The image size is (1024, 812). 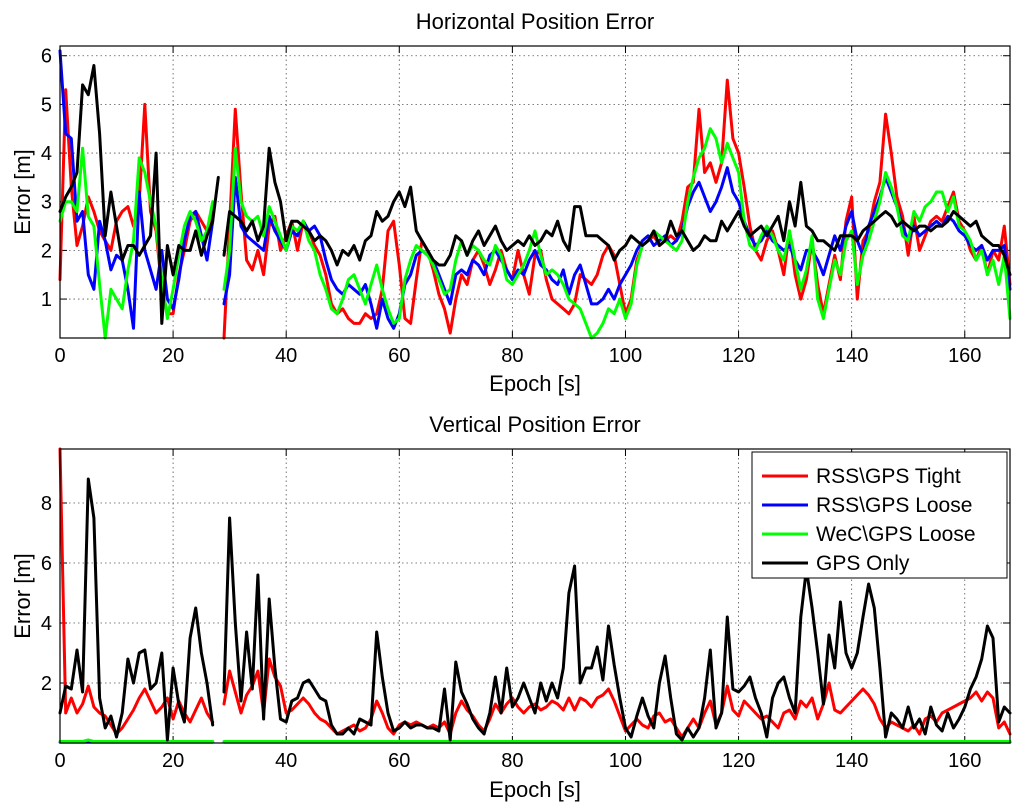 I want to click on legend-box, so click(x=879, y=515).